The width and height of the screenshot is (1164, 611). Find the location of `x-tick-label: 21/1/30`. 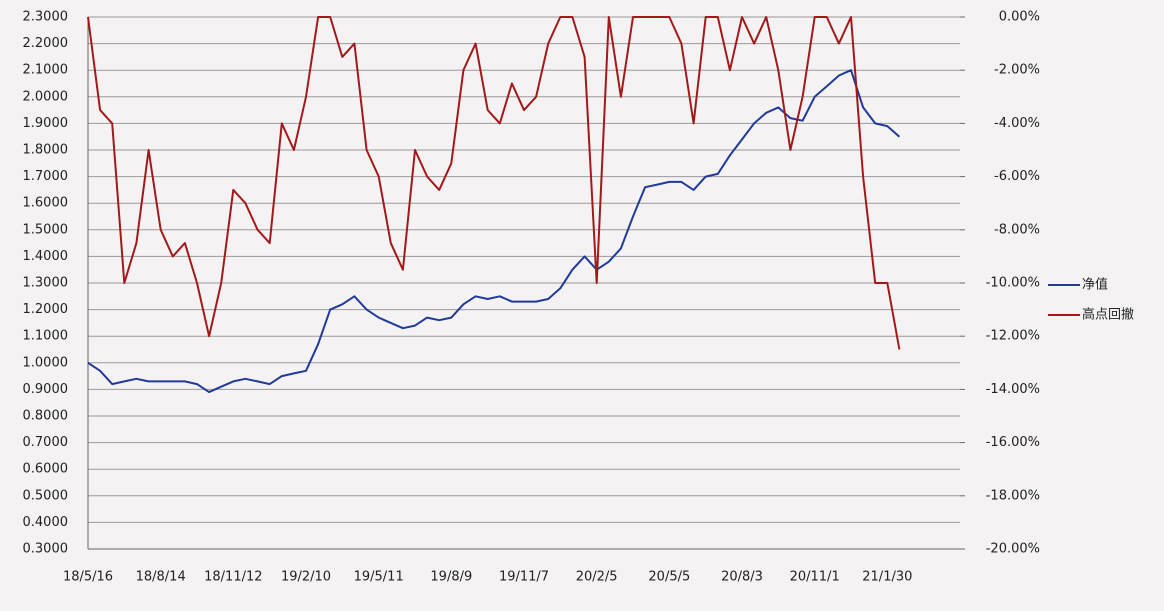

x-tick-label: 21/1/30 is located at coordinates (887, 577).